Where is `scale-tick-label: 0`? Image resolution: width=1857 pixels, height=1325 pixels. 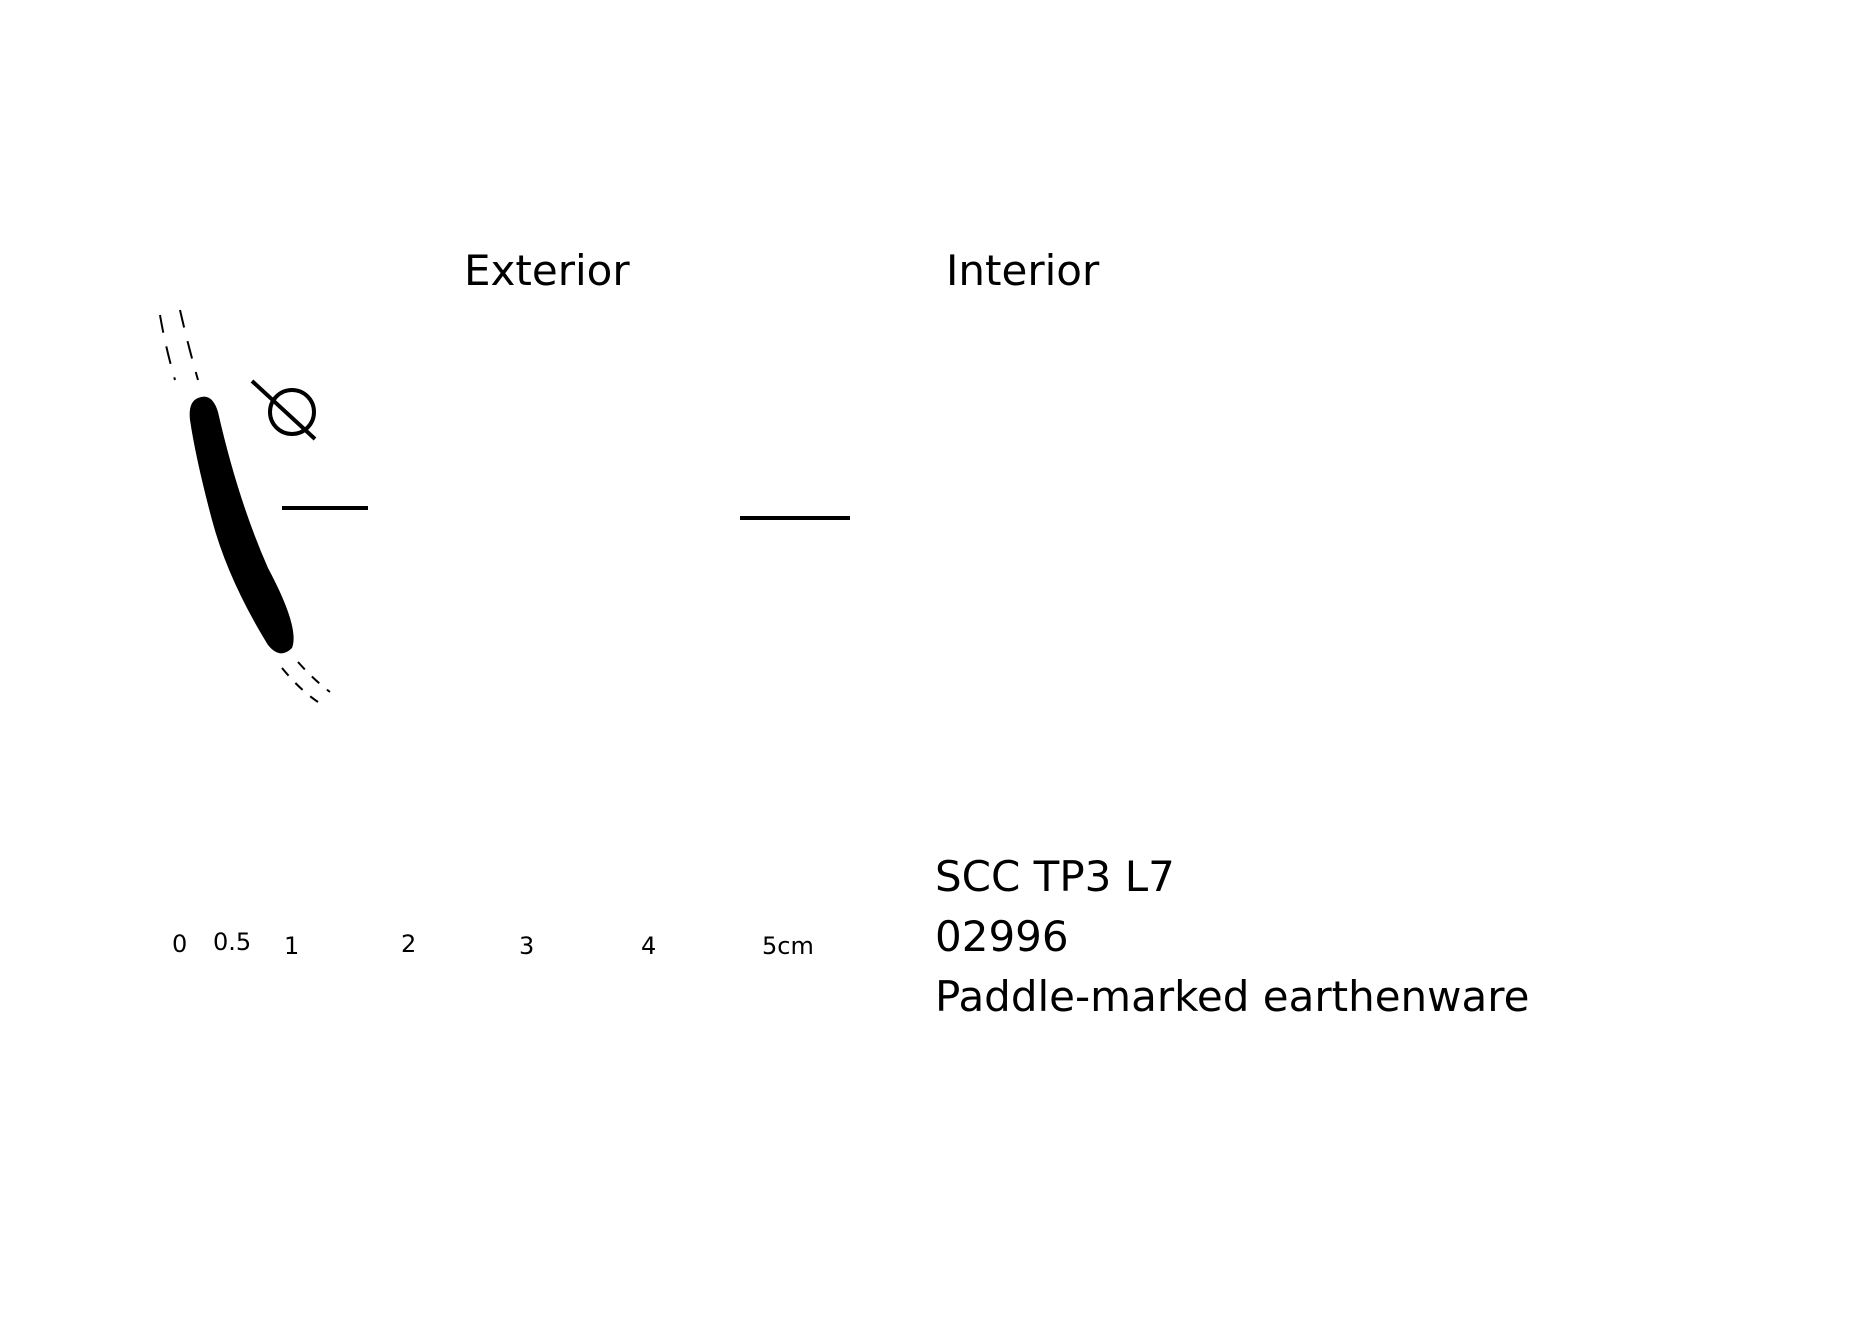 scale-tick-label: 0 is located at coordinates (180, 944).